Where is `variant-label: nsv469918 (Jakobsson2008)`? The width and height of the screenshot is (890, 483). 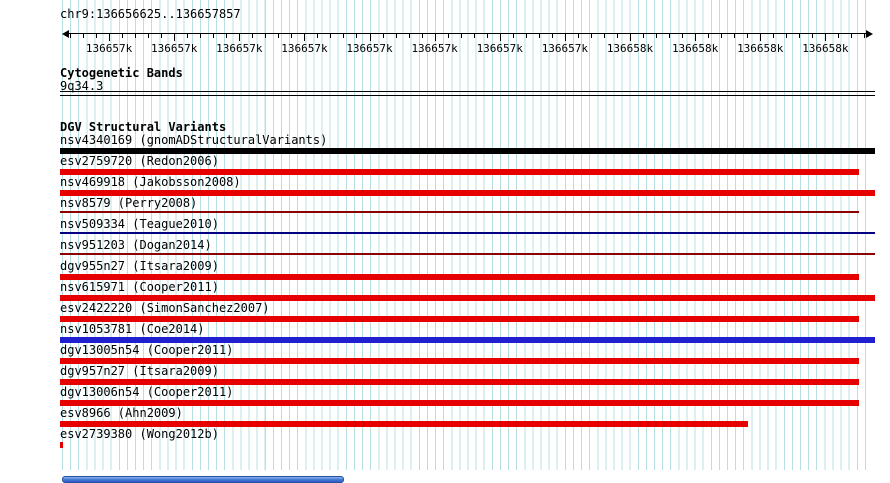
variant-label: nsv469918 (Jakobsson2008) is located at coordinates (150, 182).